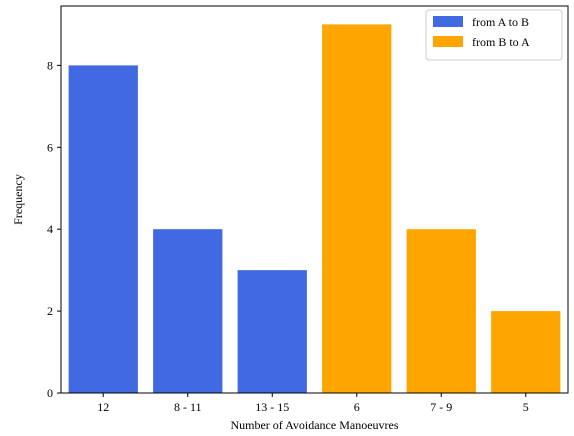  Describe the element at coordinates (103, 407) in the screenshot. I see `x-tick-label: 12` at that location.